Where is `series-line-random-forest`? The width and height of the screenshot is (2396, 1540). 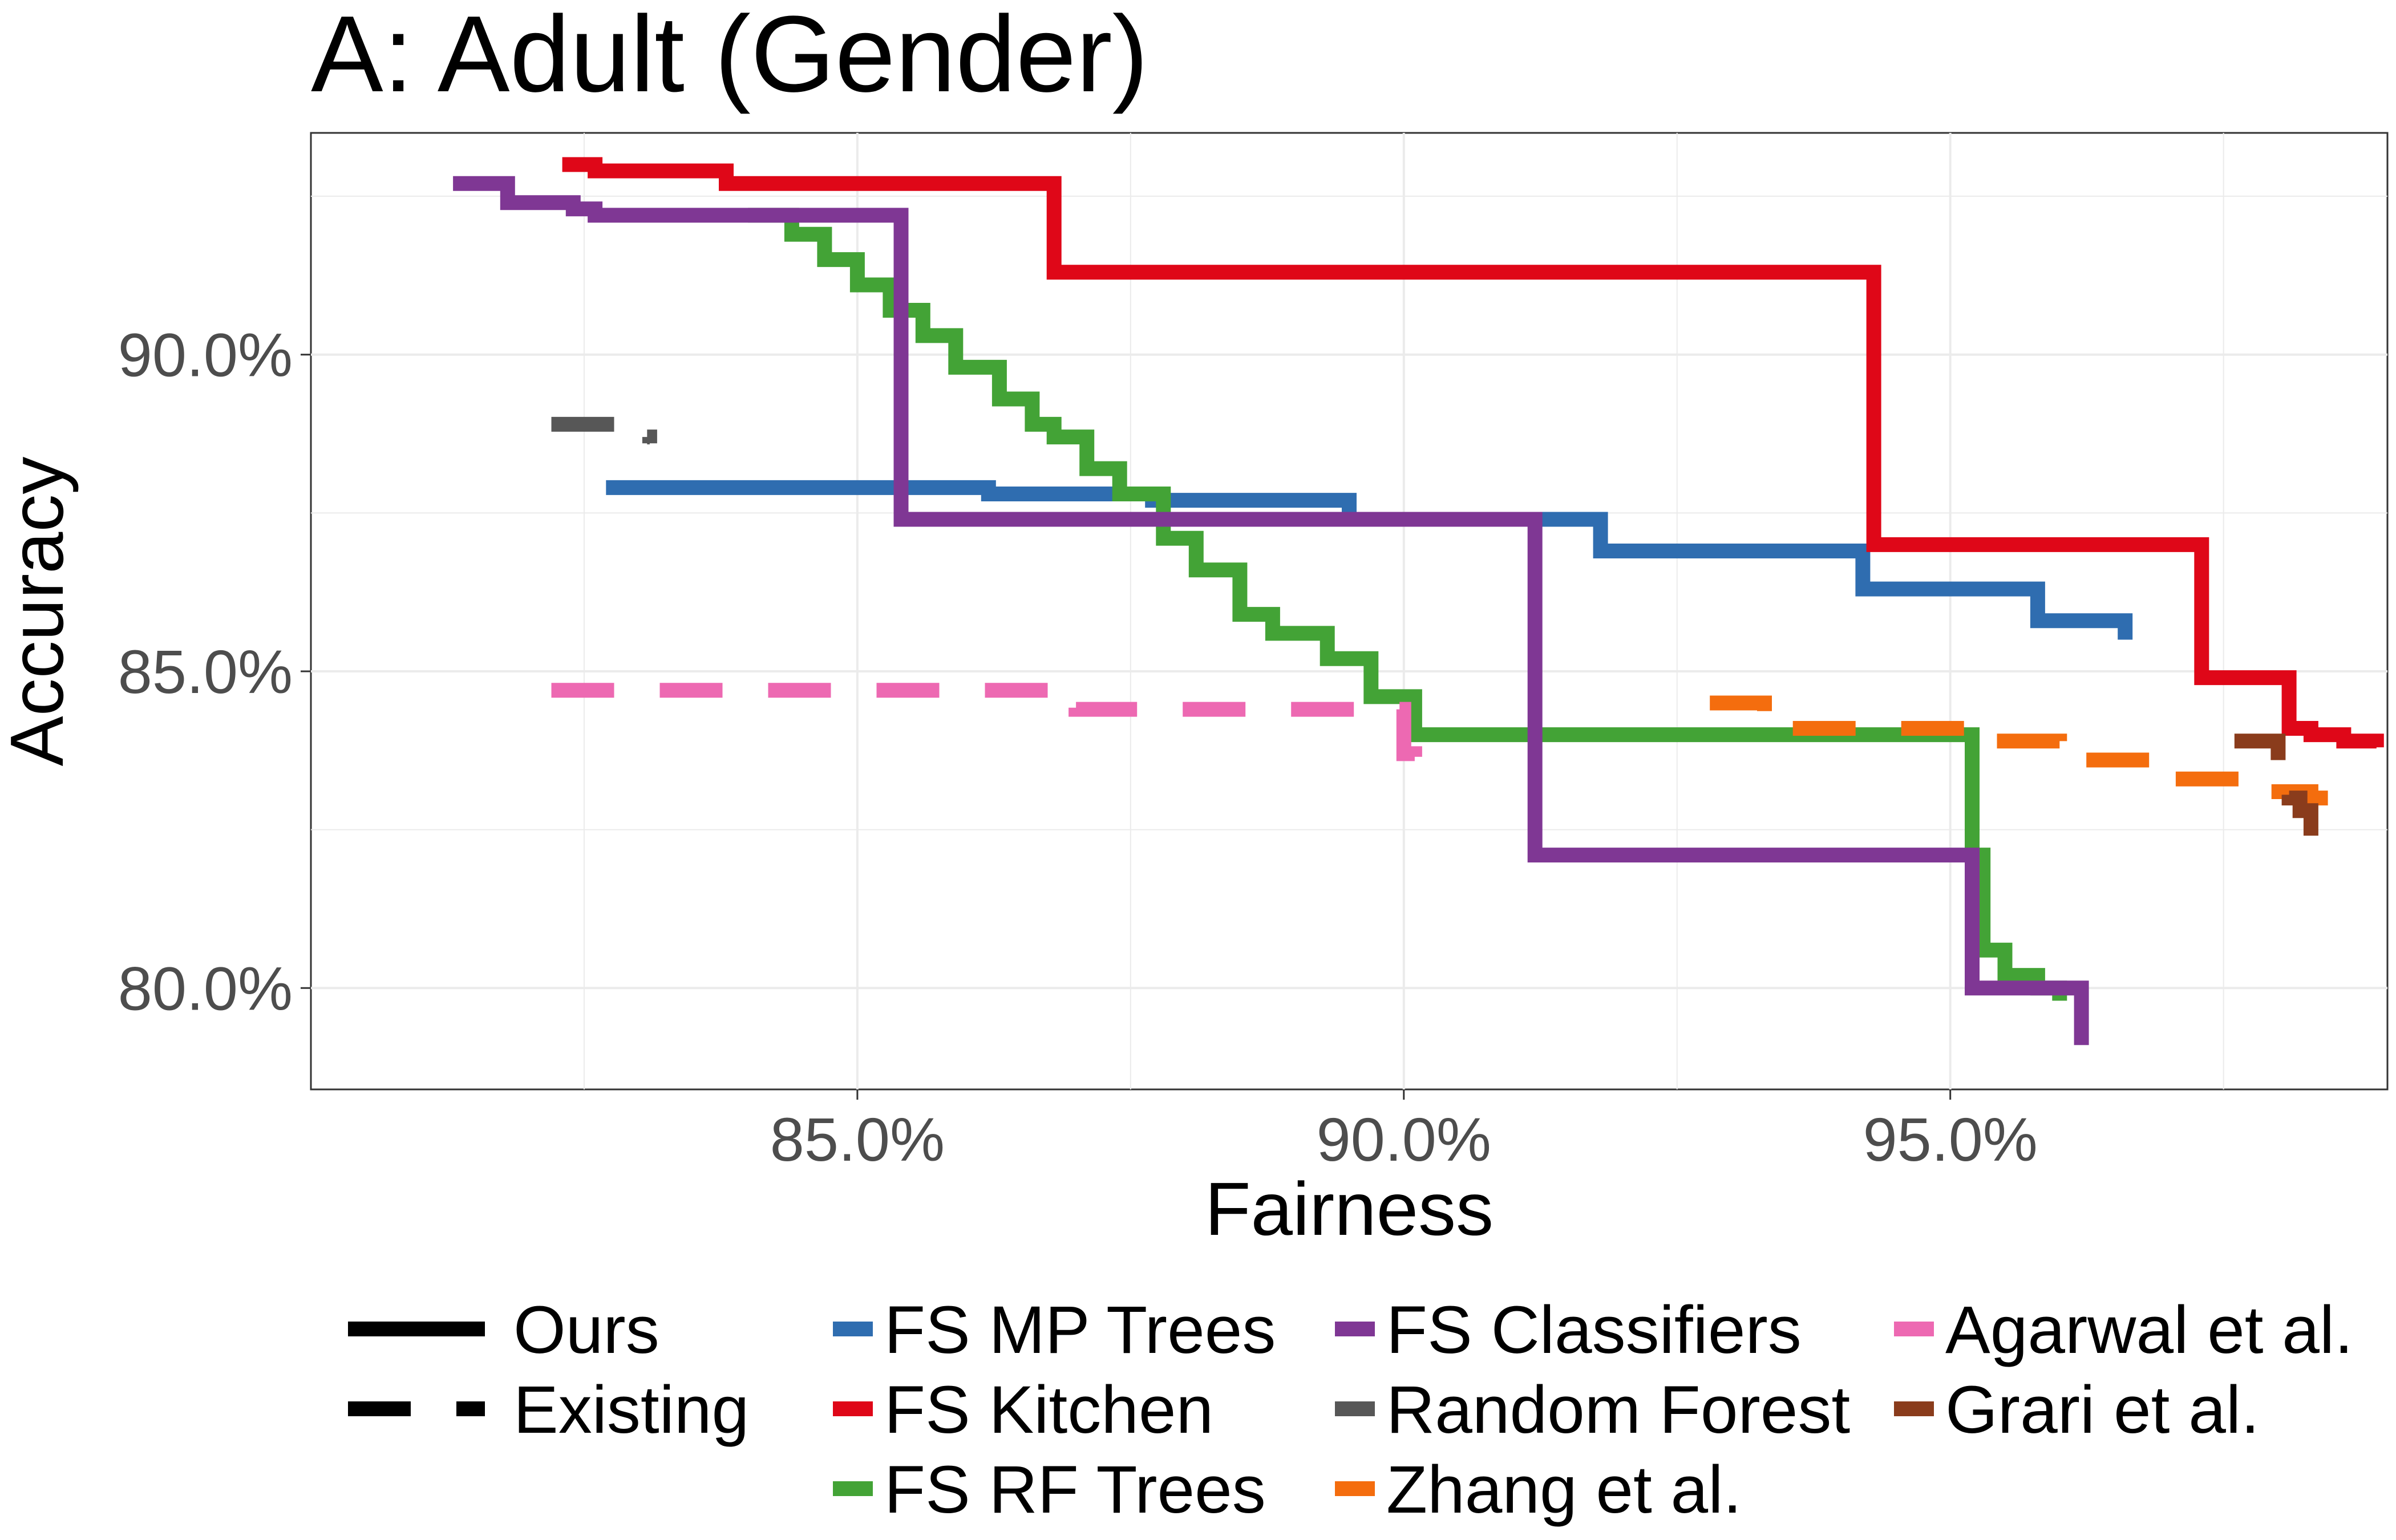
series-line-random-forest is located at coordinates (604, 430).